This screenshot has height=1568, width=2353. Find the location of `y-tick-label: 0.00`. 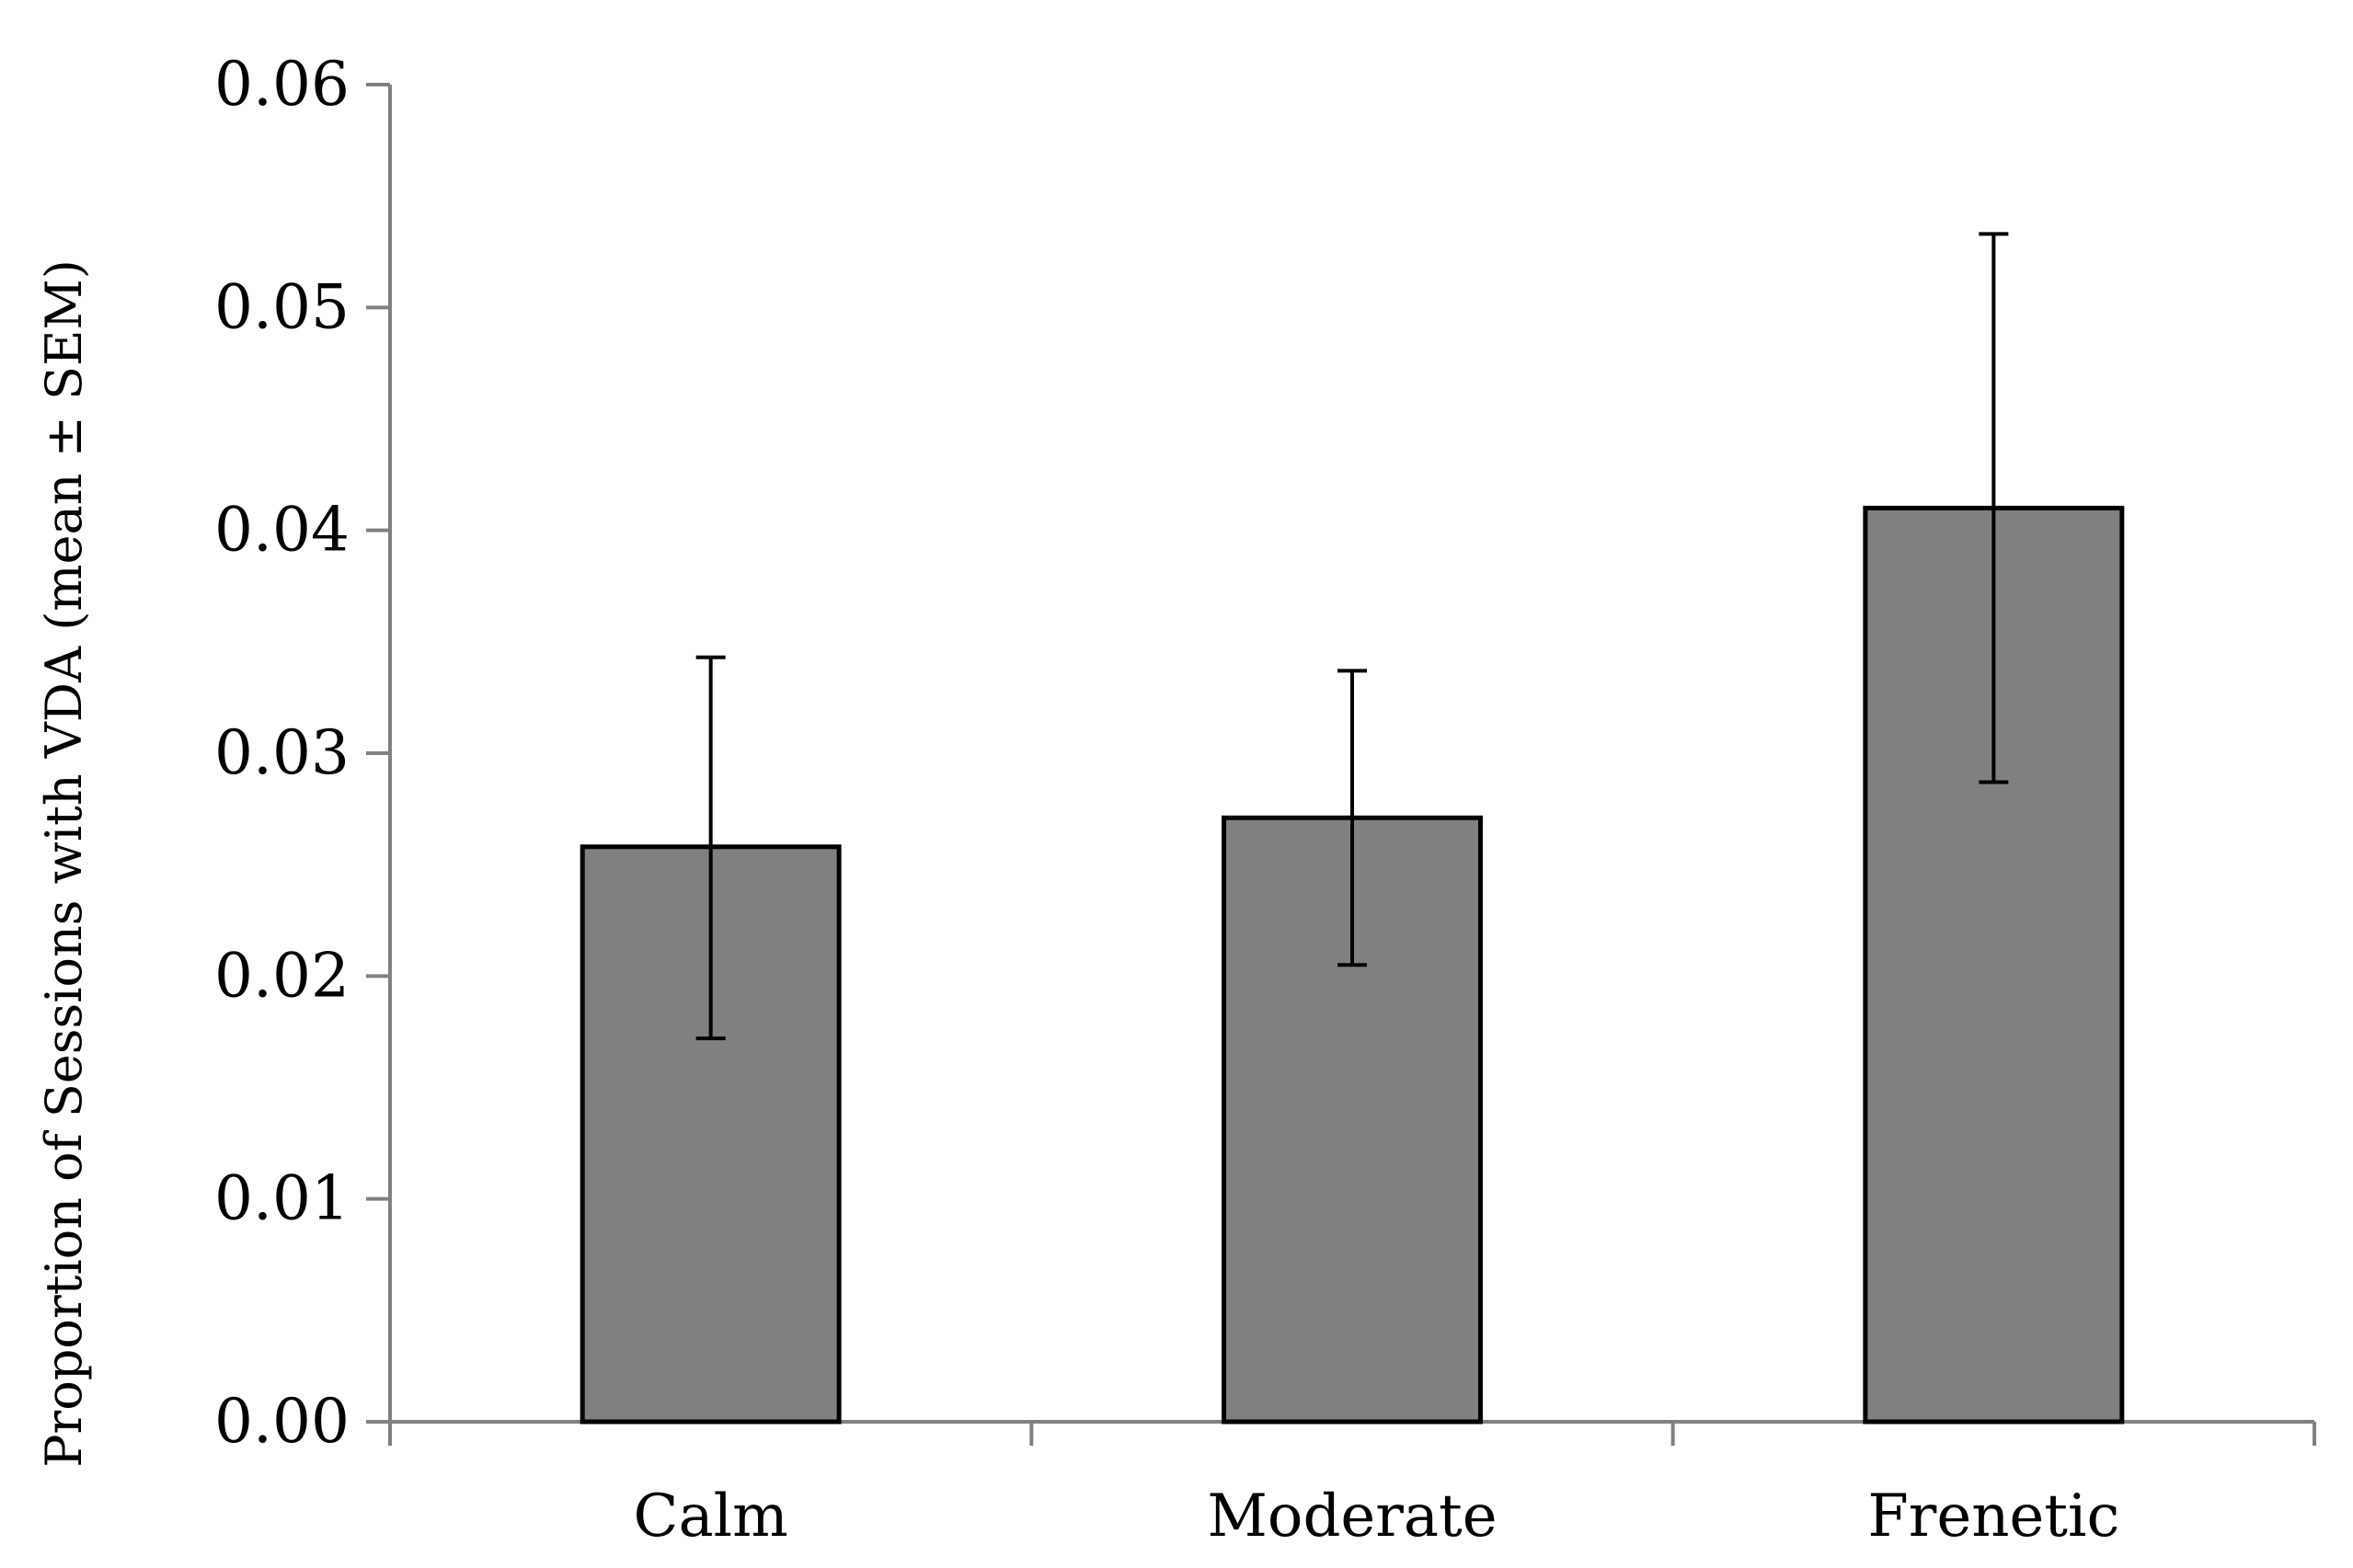

y-tick-label: 0.00 is located at coordinates (282, 1421).